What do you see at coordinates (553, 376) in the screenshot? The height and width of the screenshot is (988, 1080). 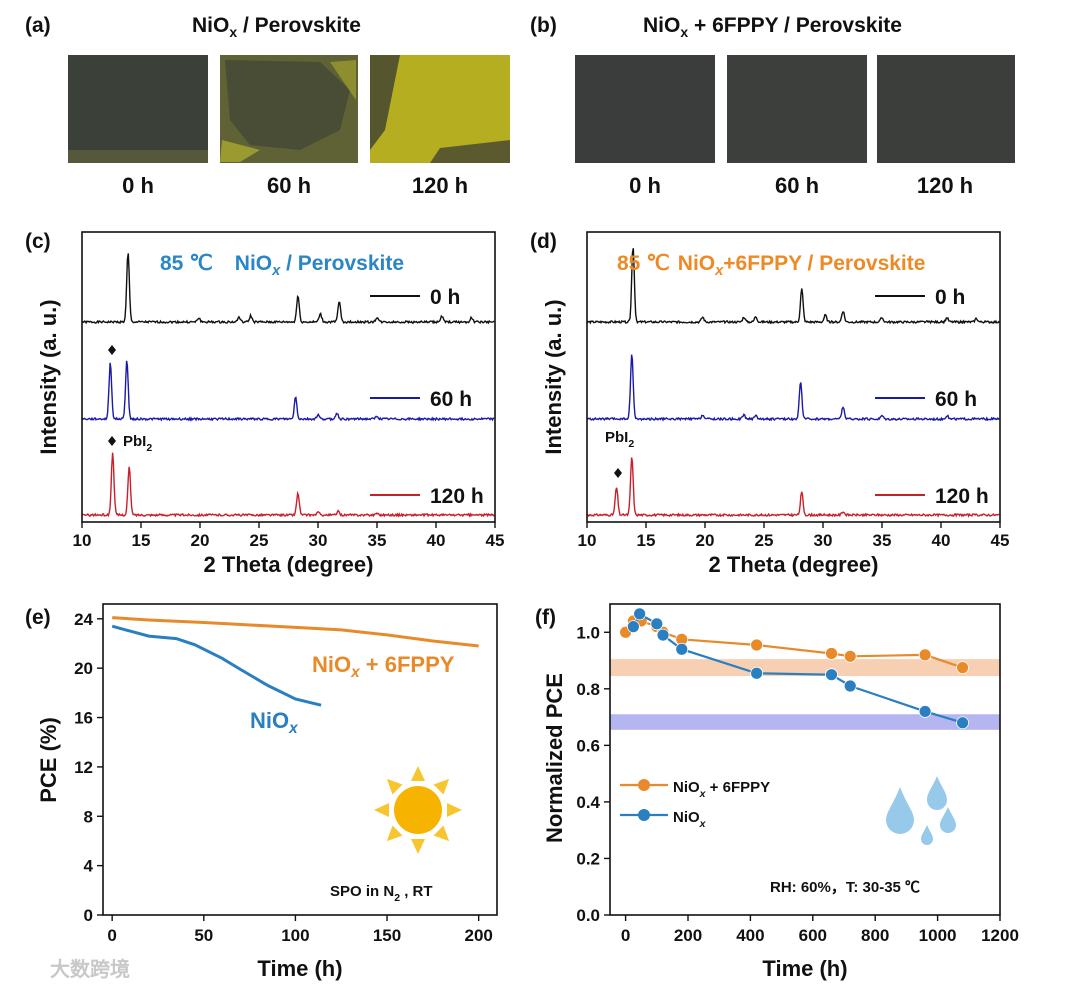 I see `y-axis-label: Intensity (a. u.)` at bounding box center [553, 376].